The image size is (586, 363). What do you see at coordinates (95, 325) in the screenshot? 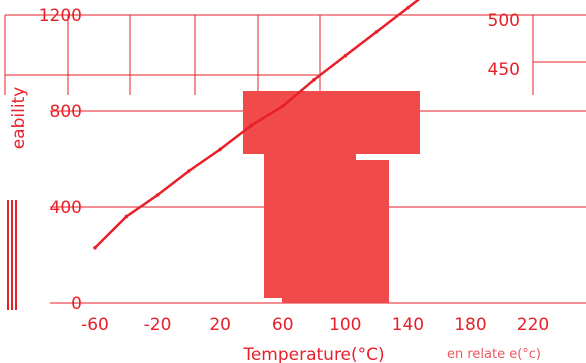
I see `x-tick-label: -60` at bounding box center [95, 325].